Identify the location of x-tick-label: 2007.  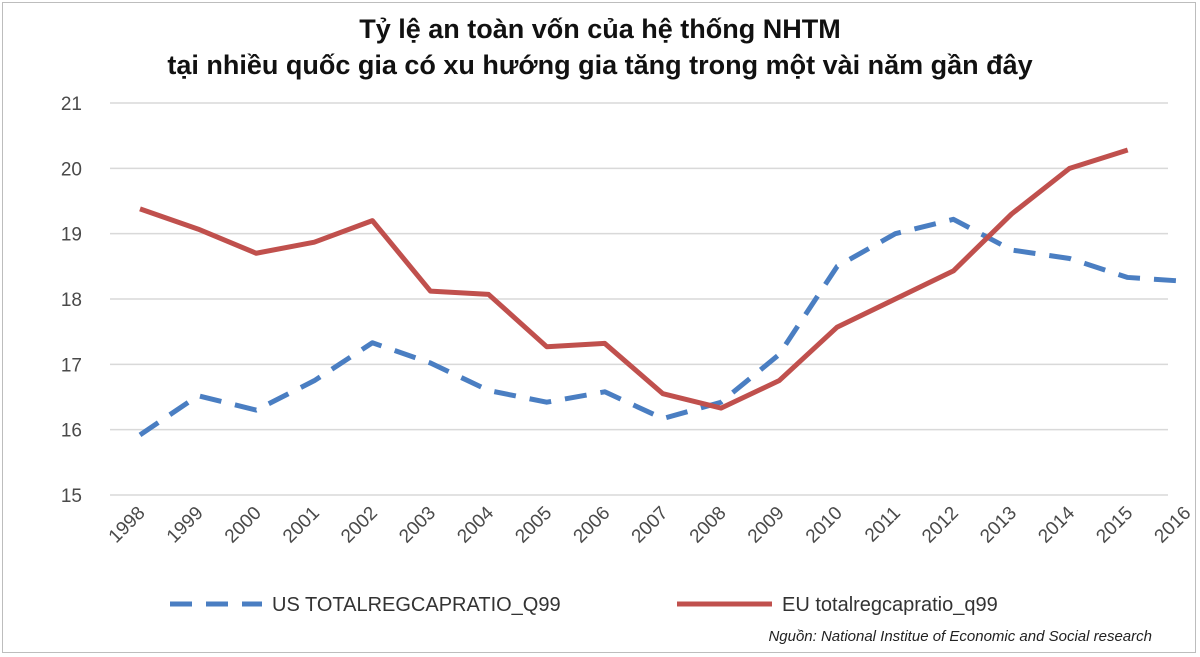
(650, 525).